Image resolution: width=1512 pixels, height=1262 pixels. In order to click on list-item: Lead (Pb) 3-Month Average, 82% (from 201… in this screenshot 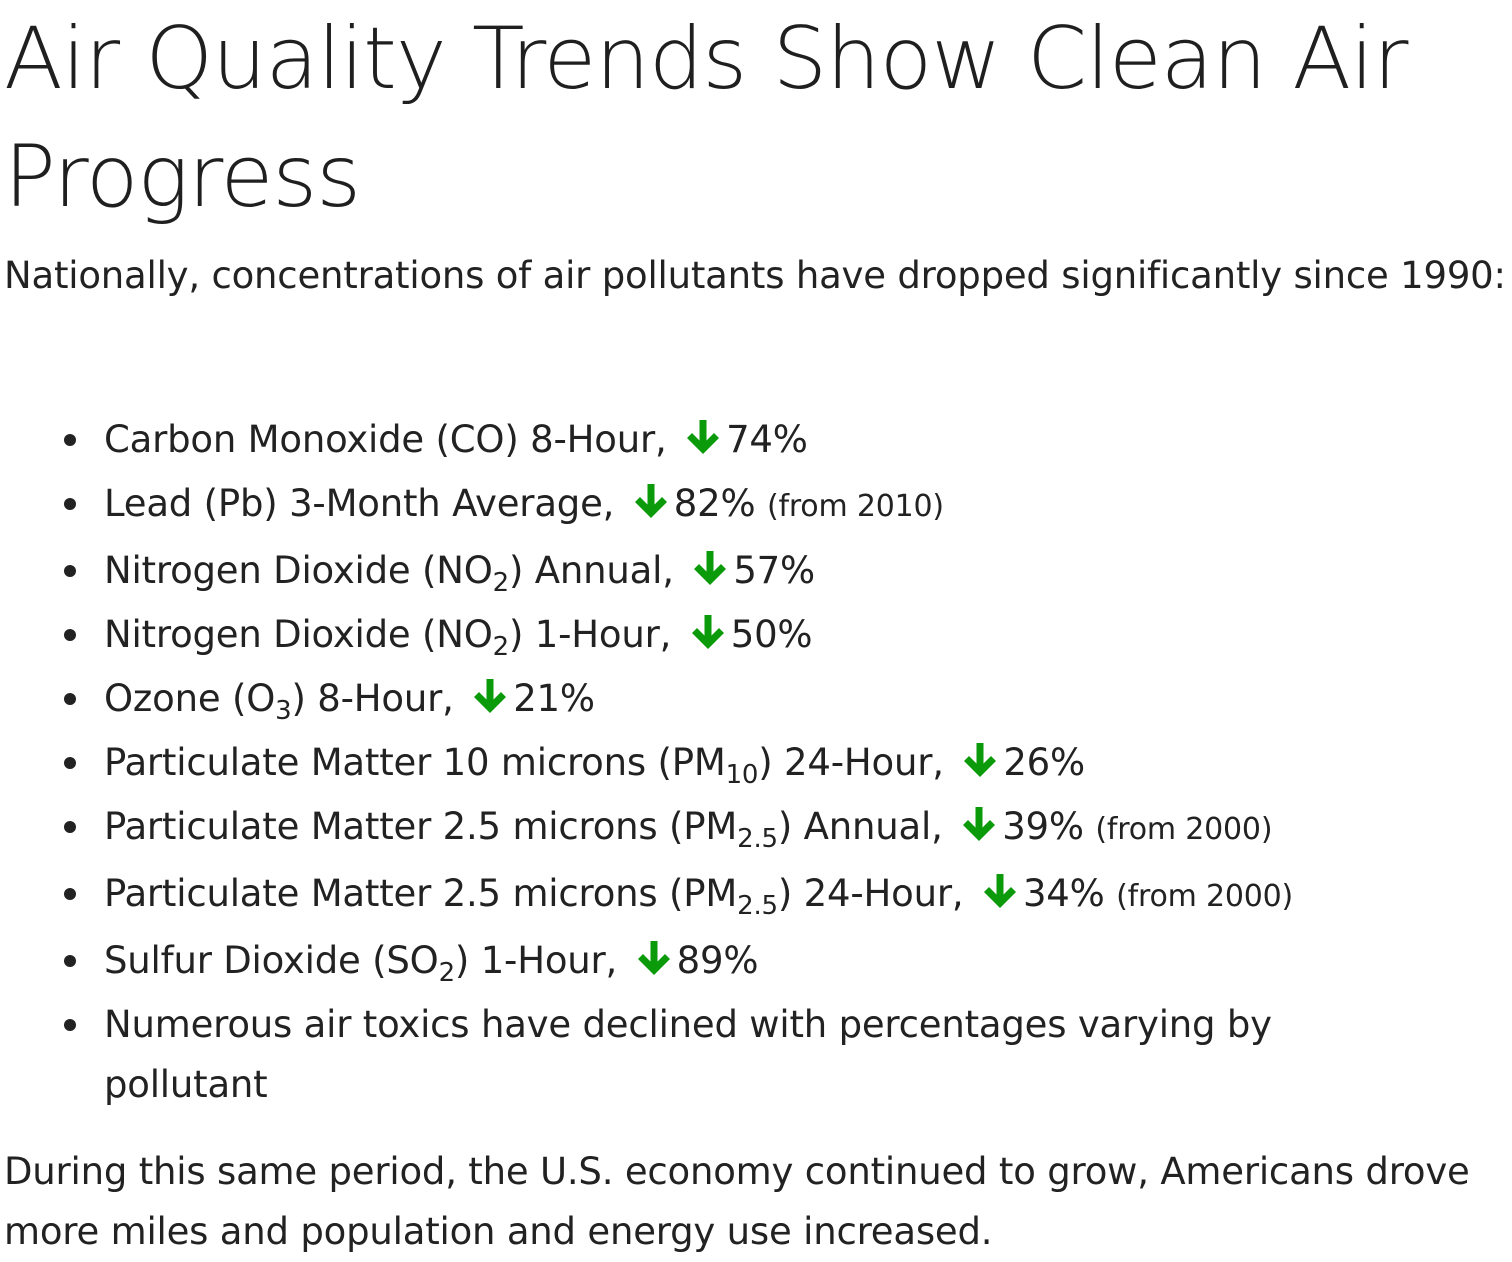, I will do `click(756, 505)`.